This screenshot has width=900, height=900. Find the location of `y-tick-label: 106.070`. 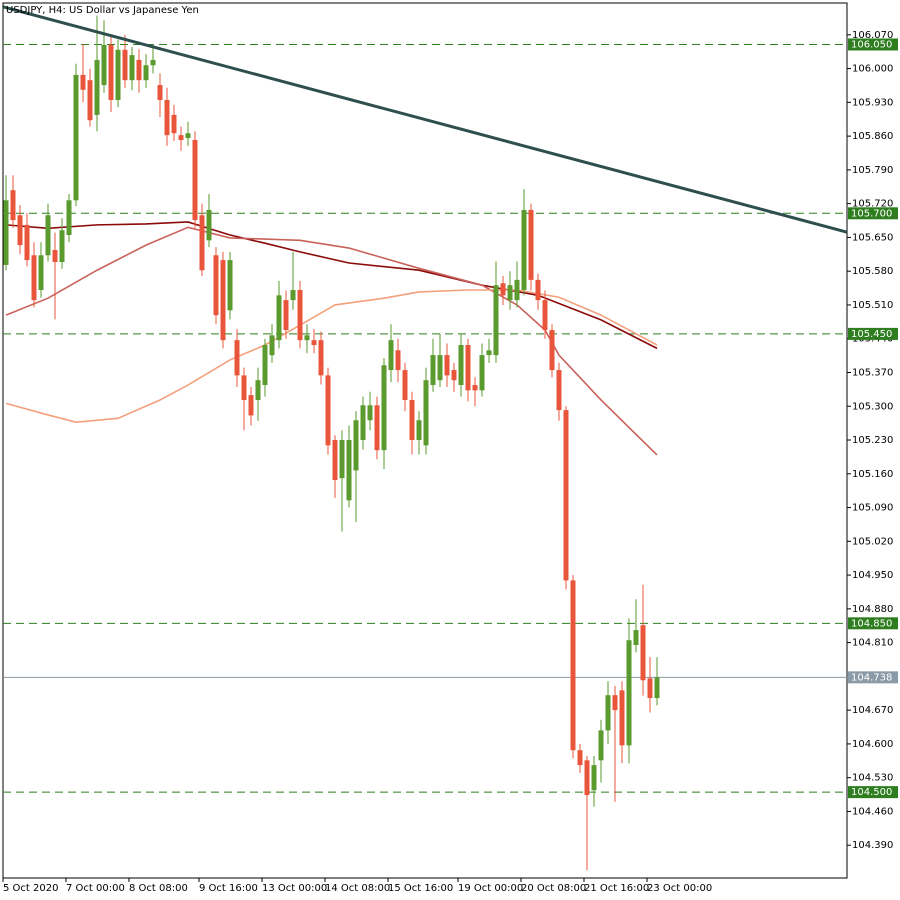

y-tick-label: 106.070 is located at coordinates (872, 35).